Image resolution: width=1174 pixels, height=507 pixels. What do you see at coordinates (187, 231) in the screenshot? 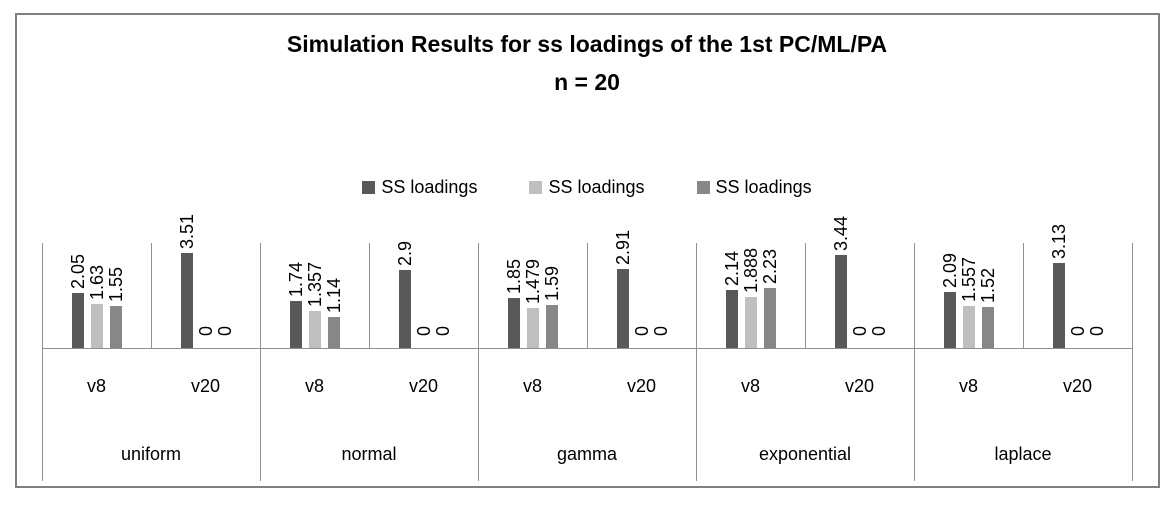
I see `bar-value-label: 3.51` at bounding box center [187, 231].